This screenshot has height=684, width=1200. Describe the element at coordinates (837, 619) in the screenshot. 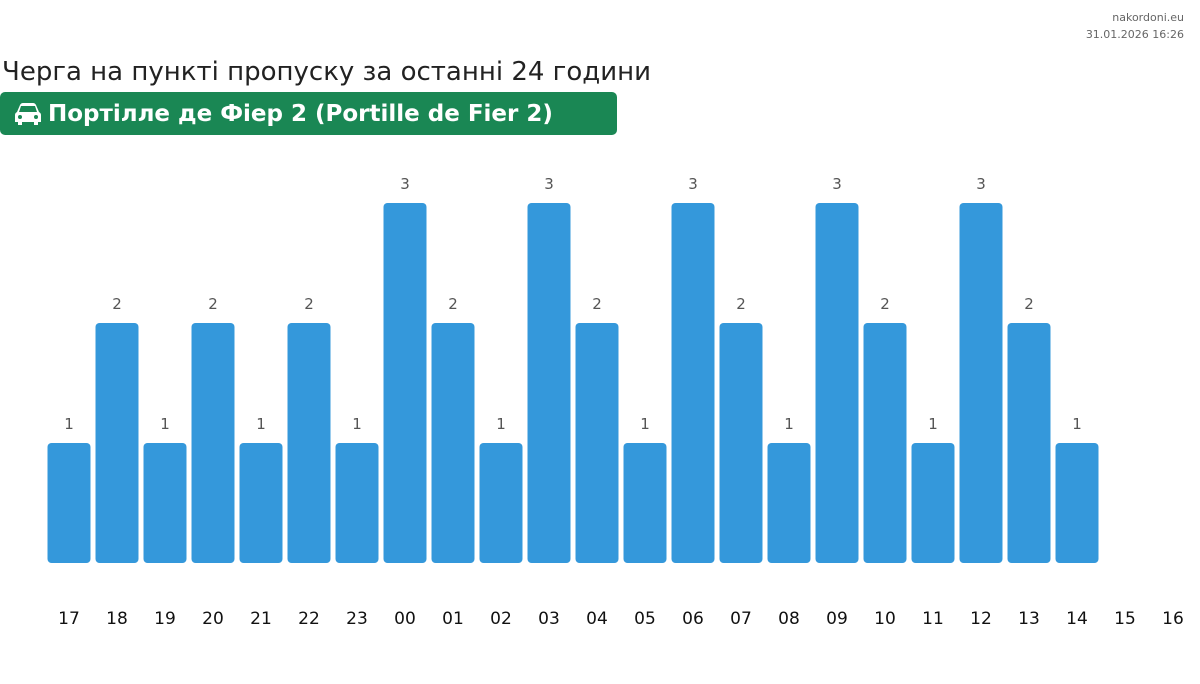

I see `x-tick-label: 09` at that location.